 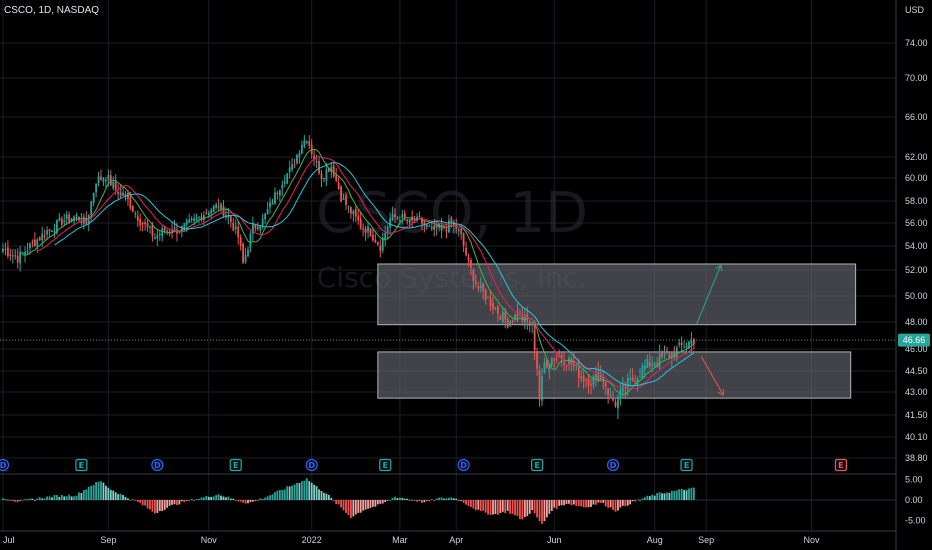 What do you see at coordinates (916, 78) in the screenshot?
I see `price-tick: 70.00` at bounding box center [916, 78].